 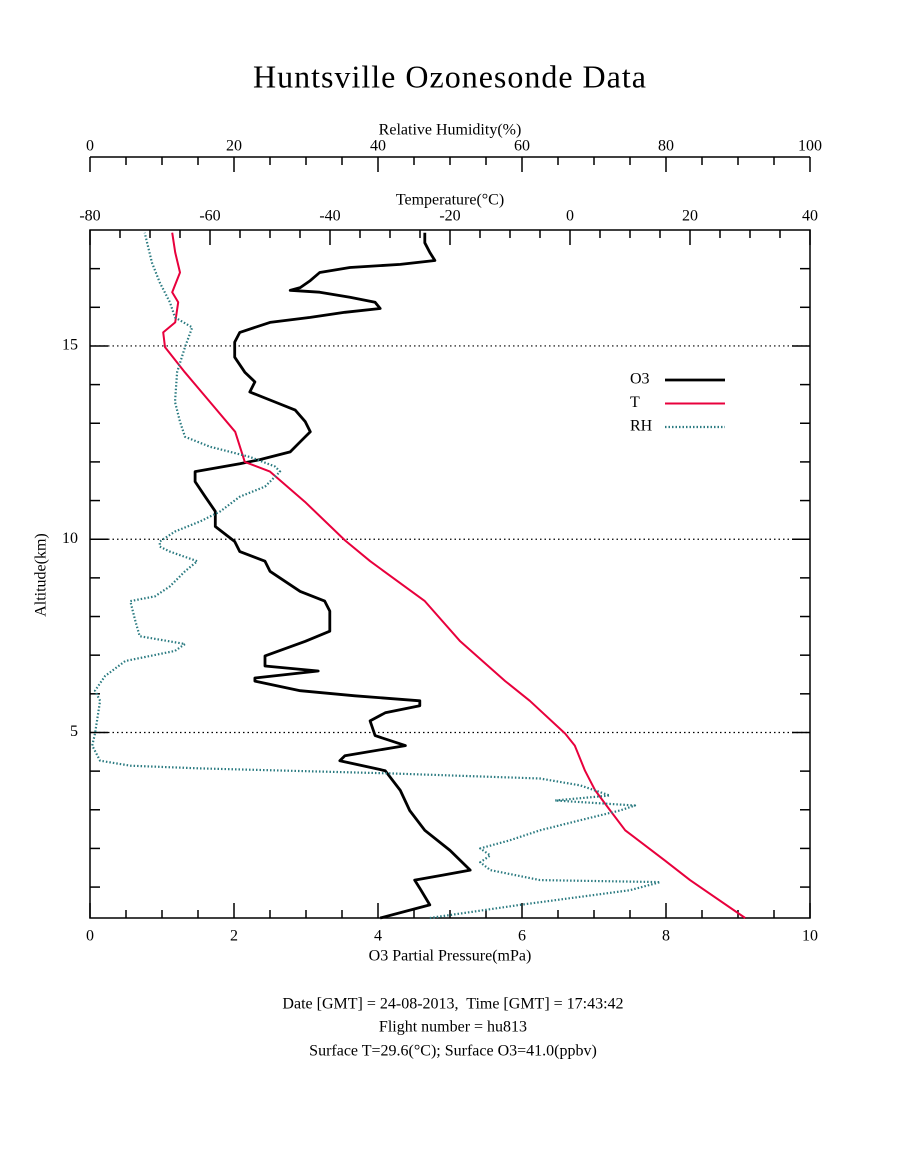 What do you see at coordinates (70, 345) in the screenshot?
I see `y-tick-label: 15` at bounding box center [70, 345].